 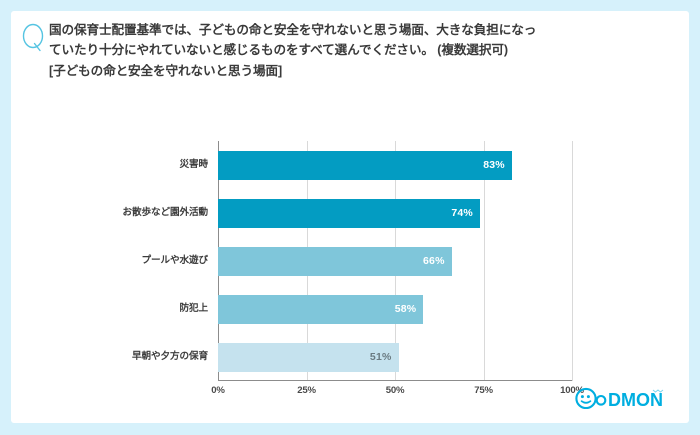 I want to click on category-label: 防犯上, so click(x=194, y=309).